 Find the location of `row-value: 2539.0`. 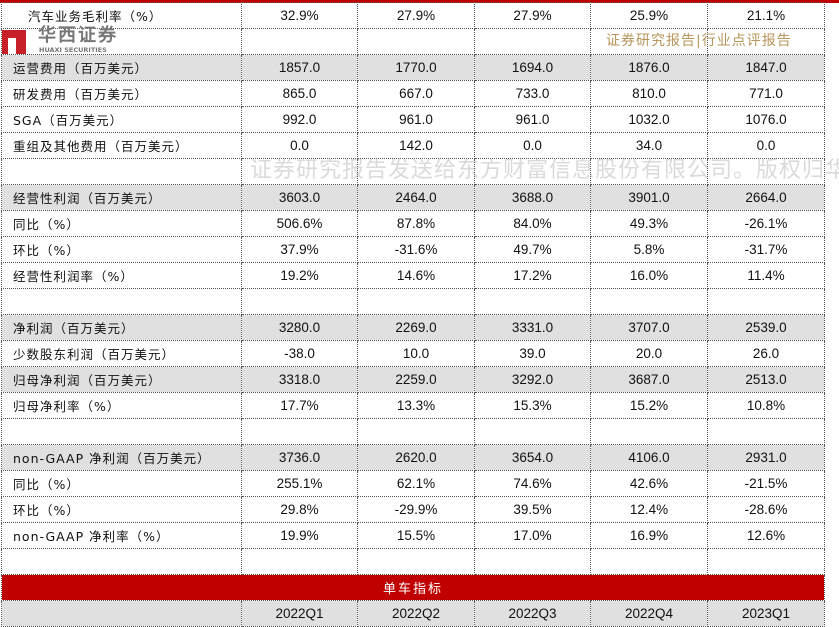

row-value: 2539.0 is located at coordinates (766, 327).